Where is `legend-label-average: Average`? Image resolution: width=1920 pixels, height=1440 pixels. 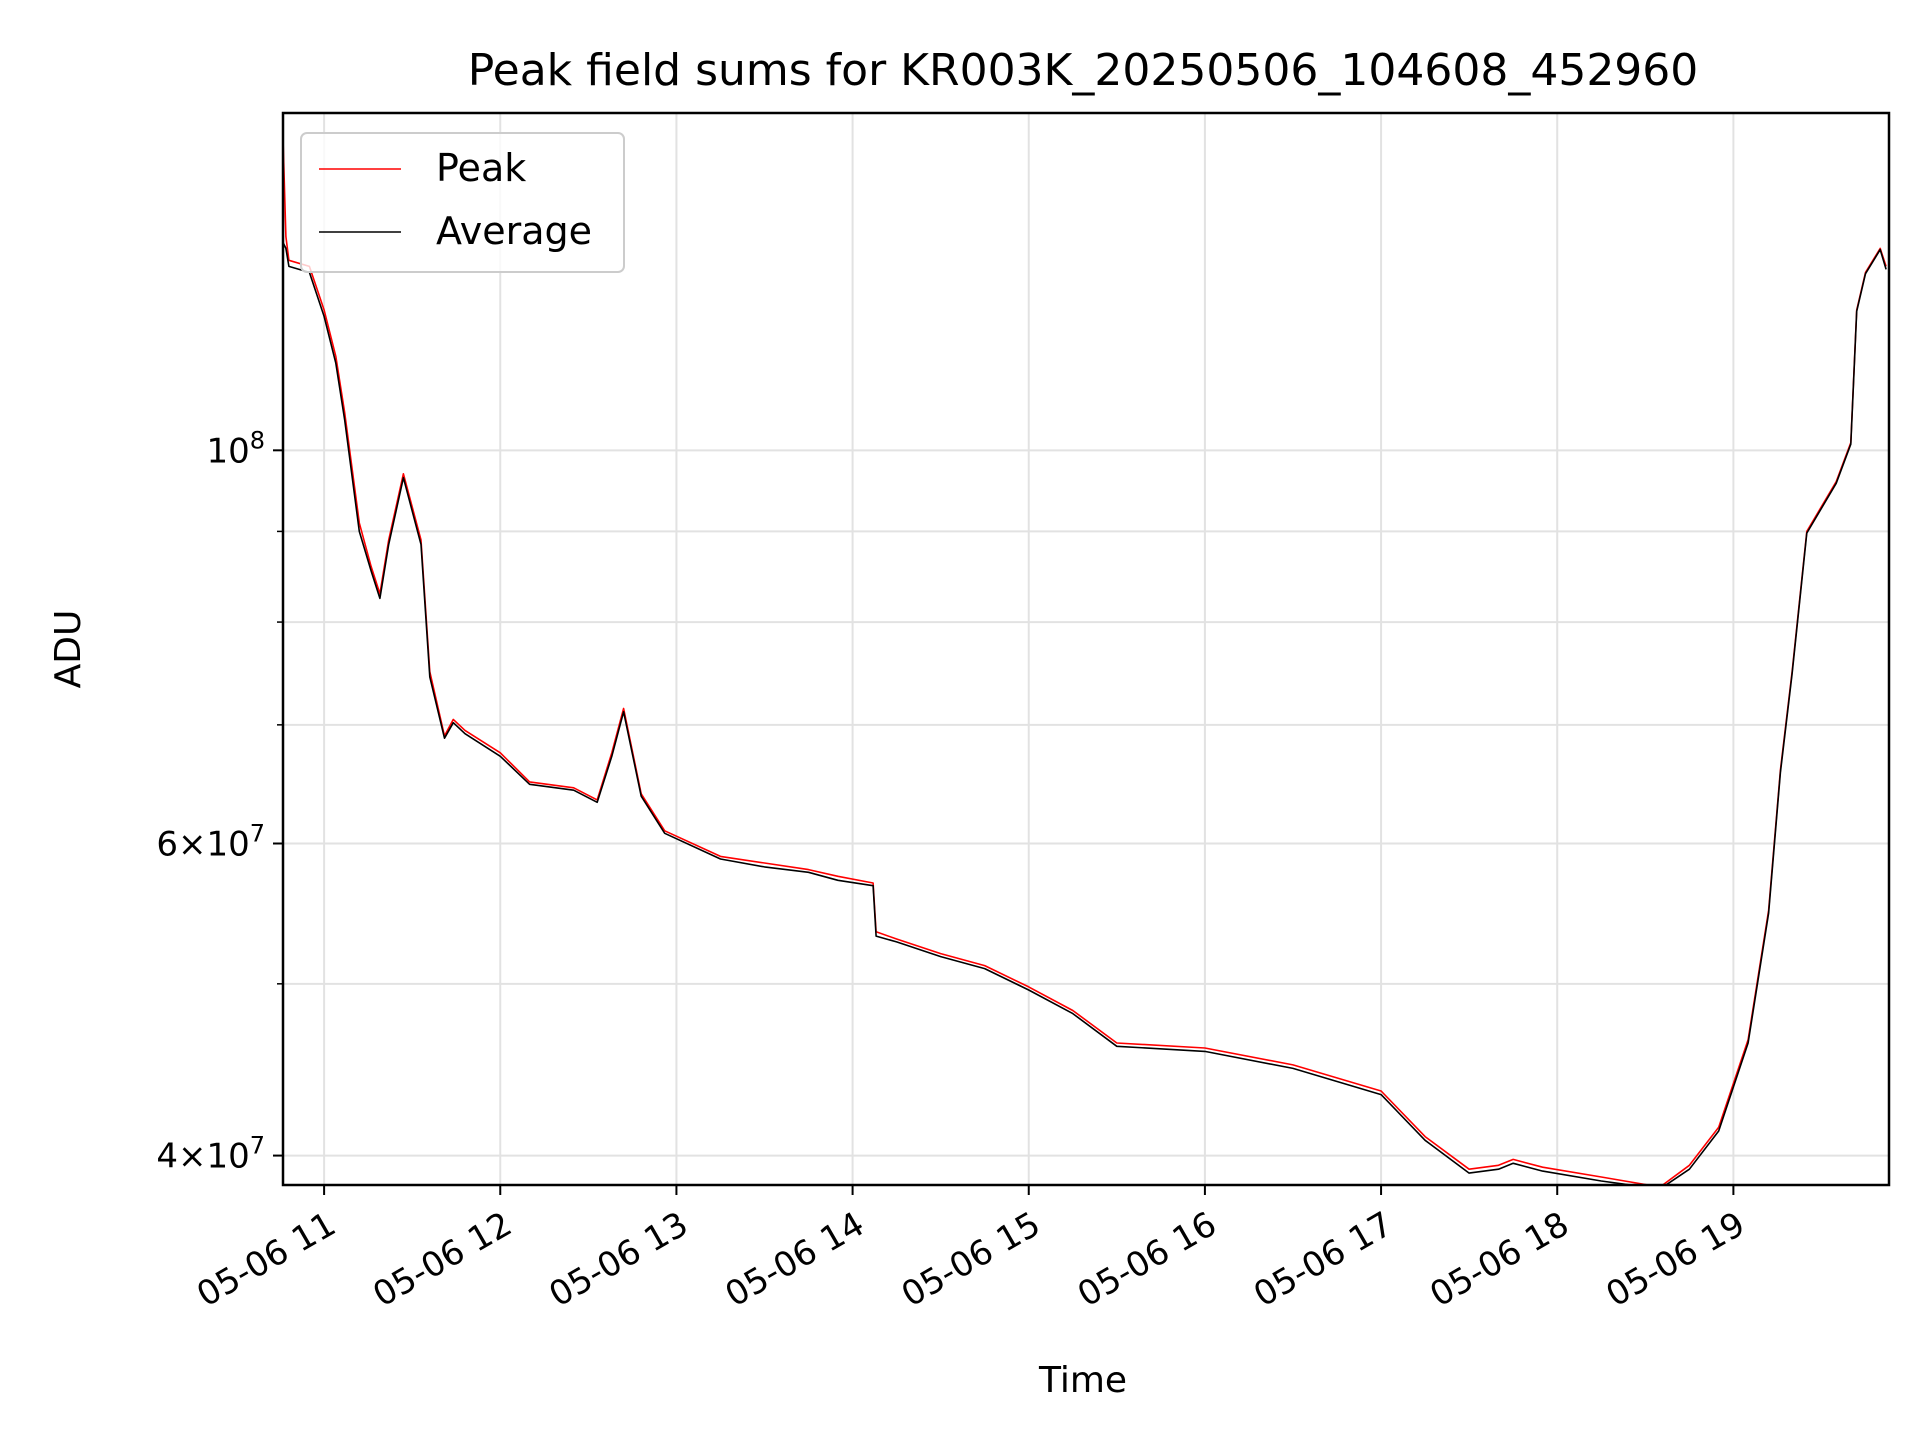
legend-label-average: Average is located at coordinates (514, 231).